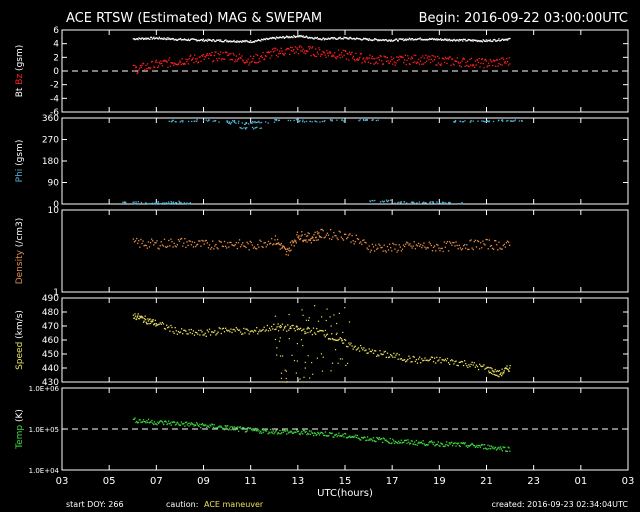 The image size is (640, 512). What do you see at coordinates (20, 78) in the screenshot?
I see `y-axis-label-part: Bz` at bounding box center [20, 78].